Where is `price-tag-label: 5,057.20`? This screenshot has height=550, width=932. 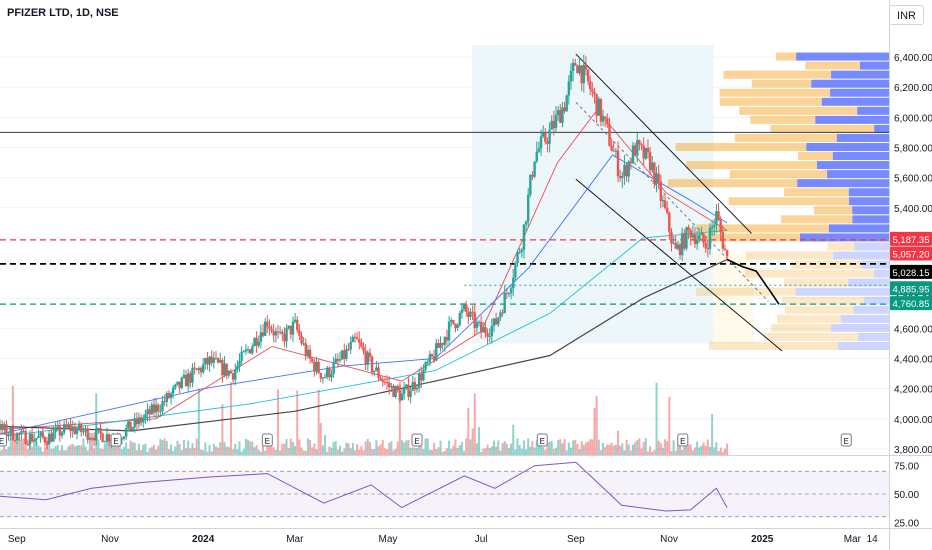 price-tag-label: 5,057.20 is located at coordinates (911, 254).